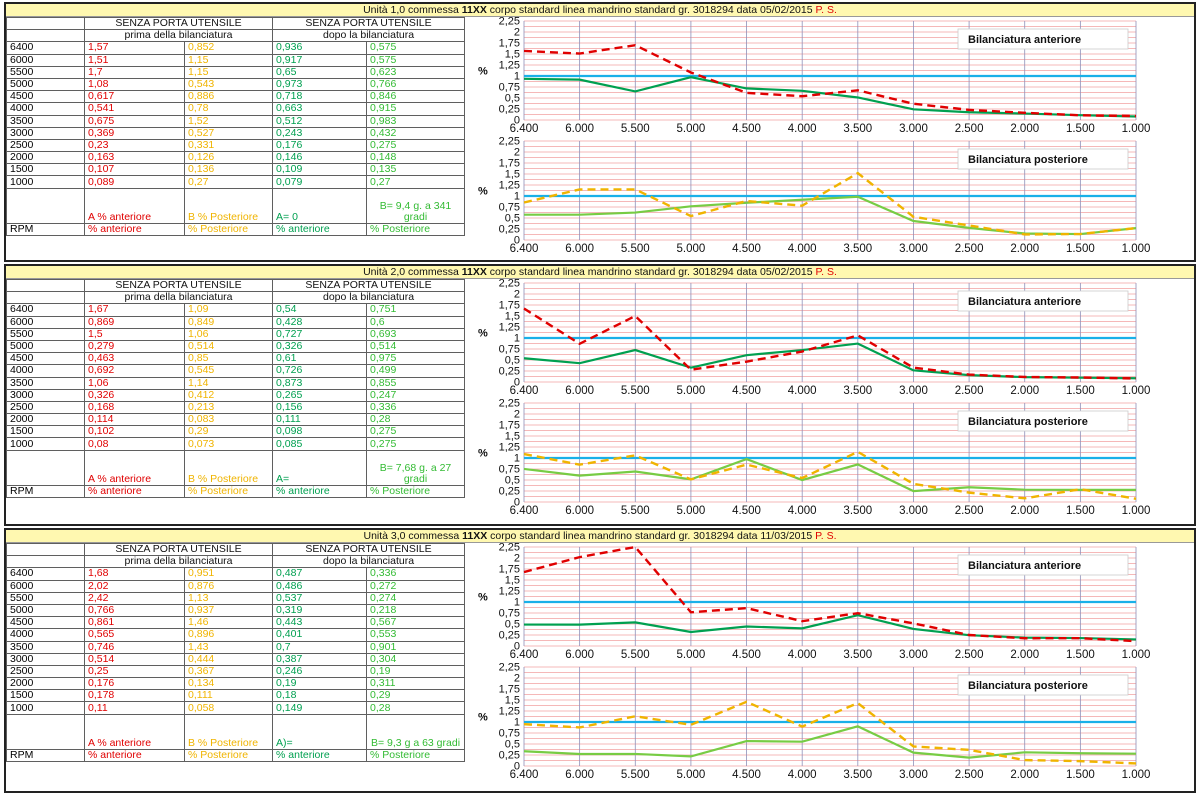 This screenshot has height=795, width=1200. What do you see at coordinates (416, 334) in the screenshot?
I see `b-after-cell: 0,693` at bounding box center [416, 334].